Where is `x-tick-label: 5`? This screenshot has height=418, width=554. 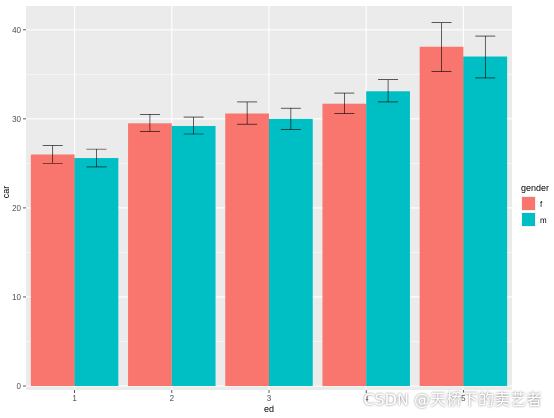 x-tick-label: 5 is located at coordinates (463, 398).